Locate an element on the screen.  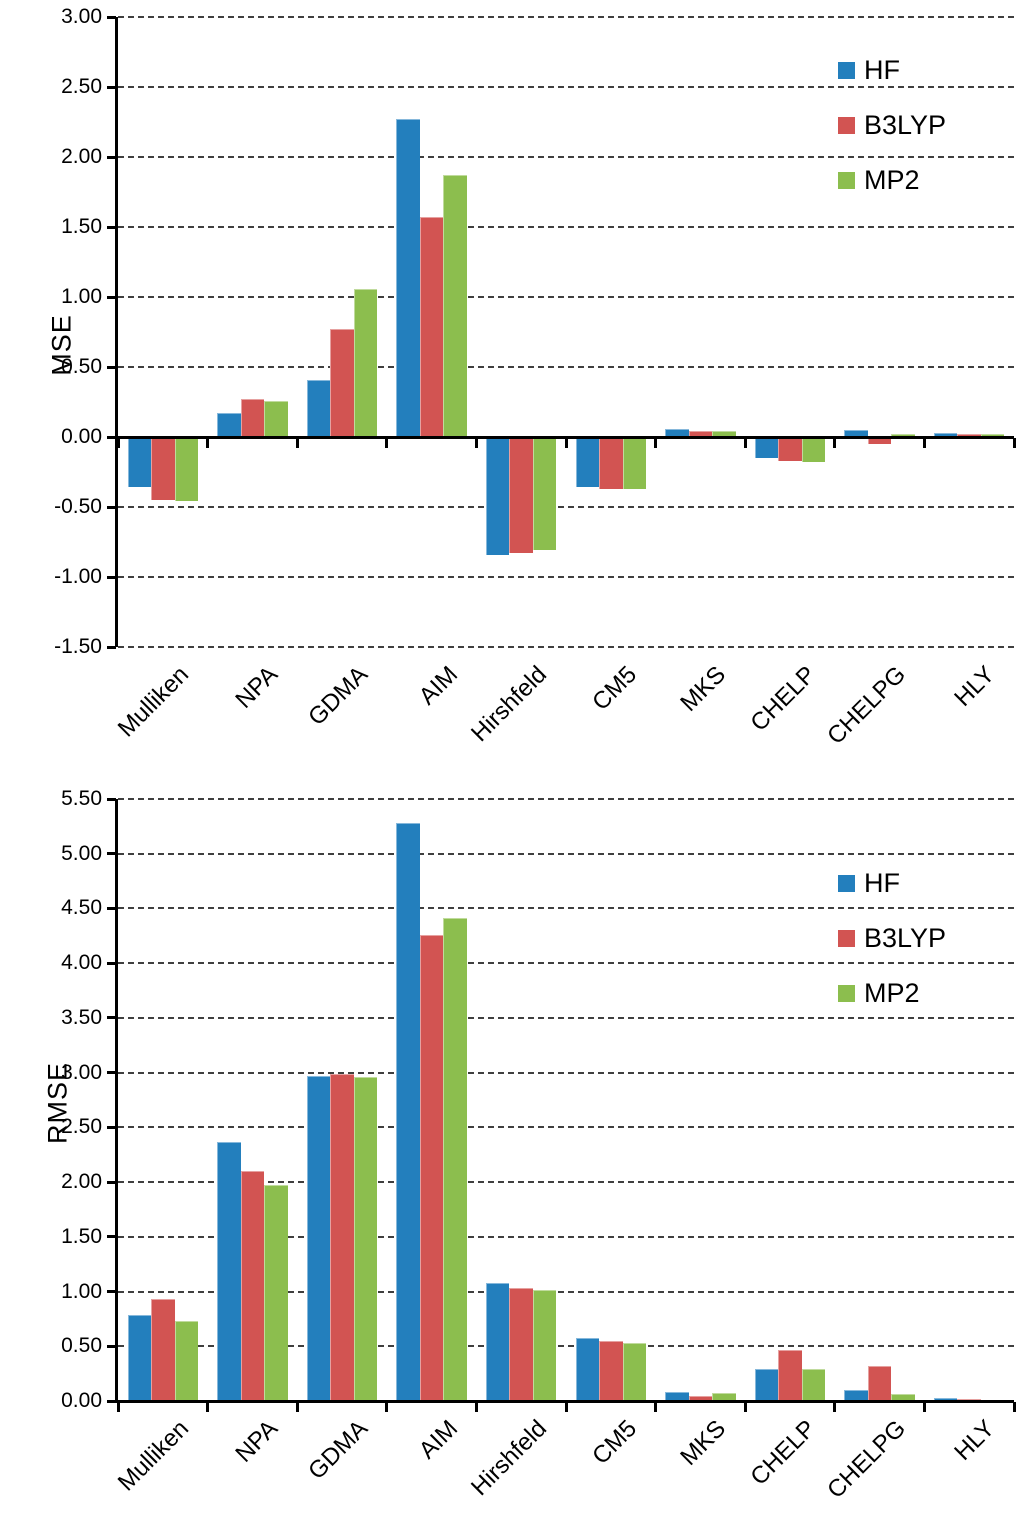
bar-HF-GDMA is located at coordinates (318, 408).